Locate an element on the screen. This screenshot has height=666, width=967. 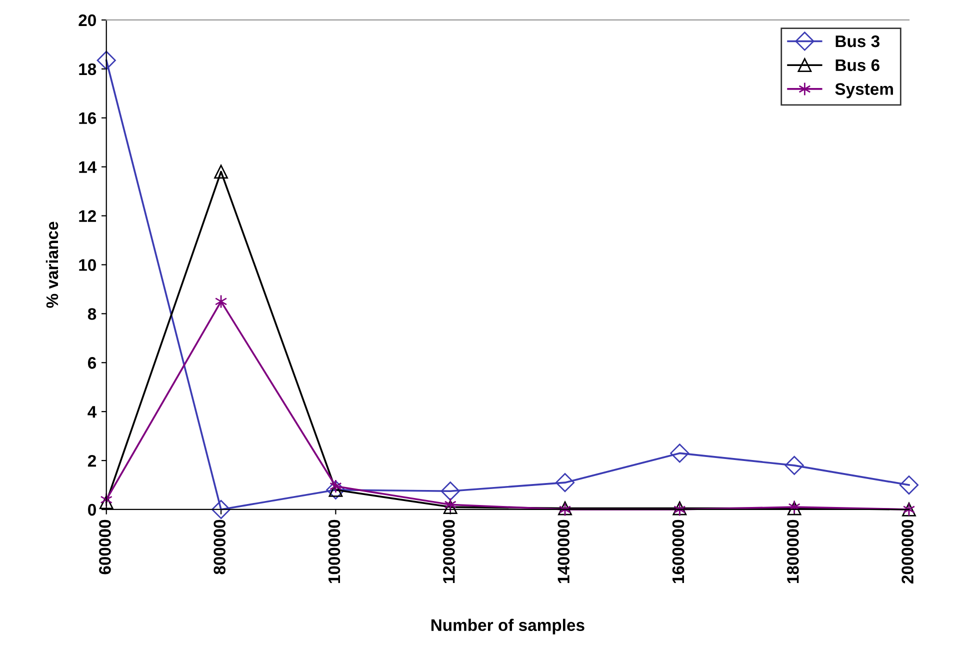
legend-label: Bus 6 is located at coordinates (858, 65).